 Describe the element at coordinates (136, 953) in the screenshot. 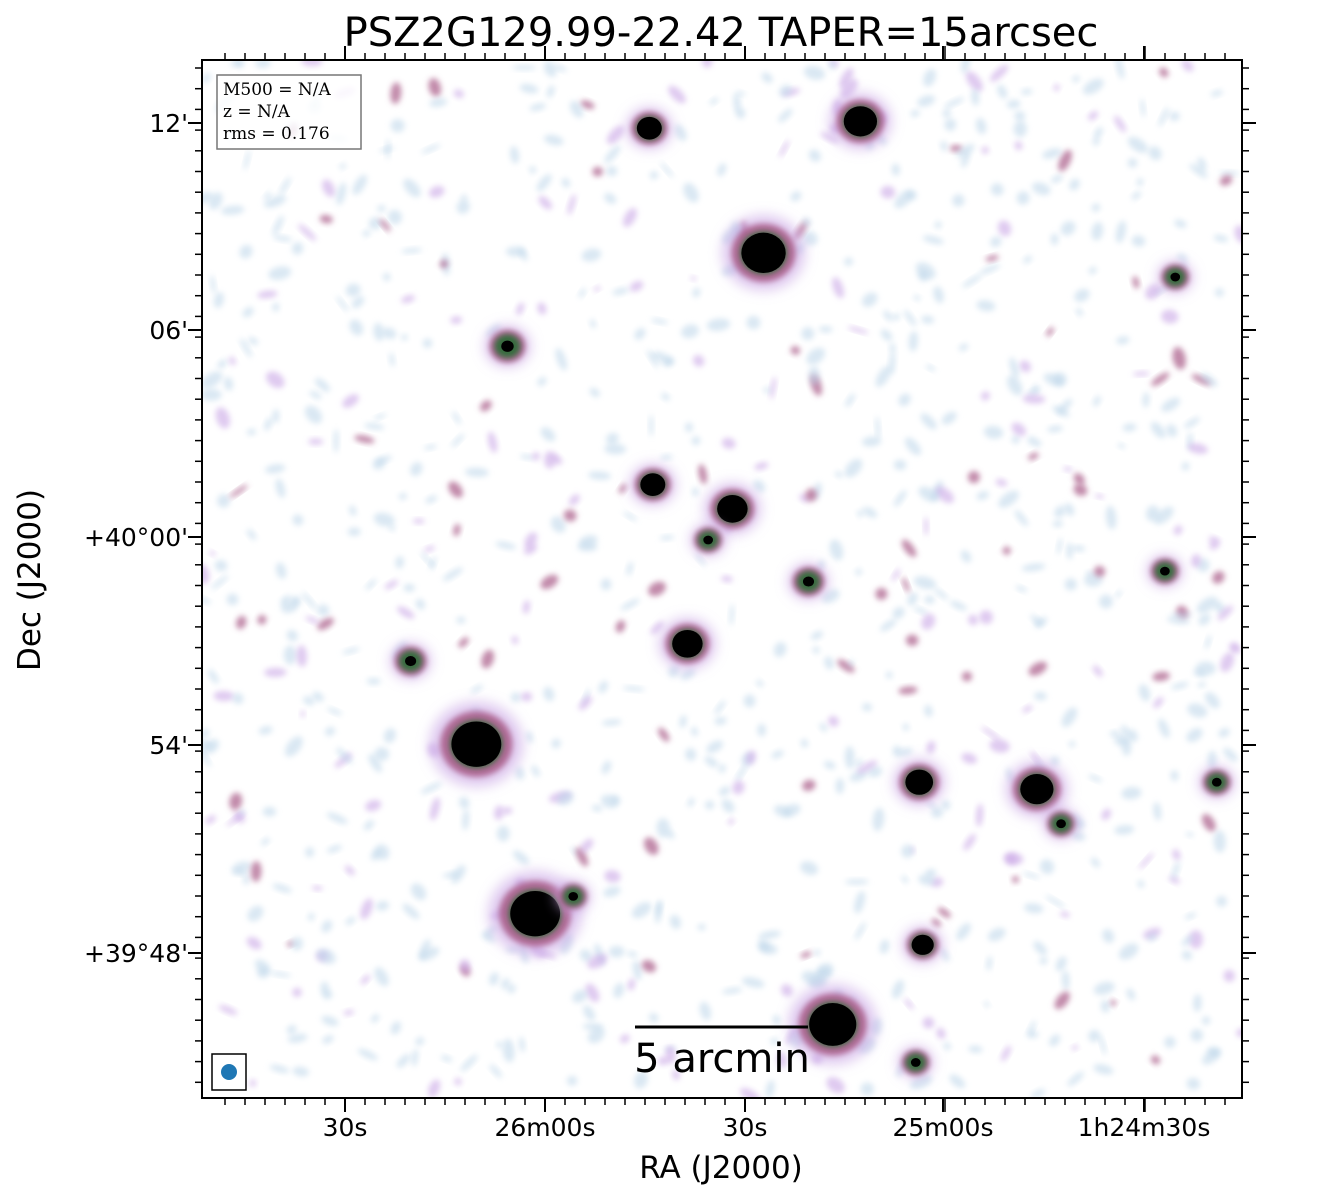

I see `y-tick-label: +39°48'` at that location.